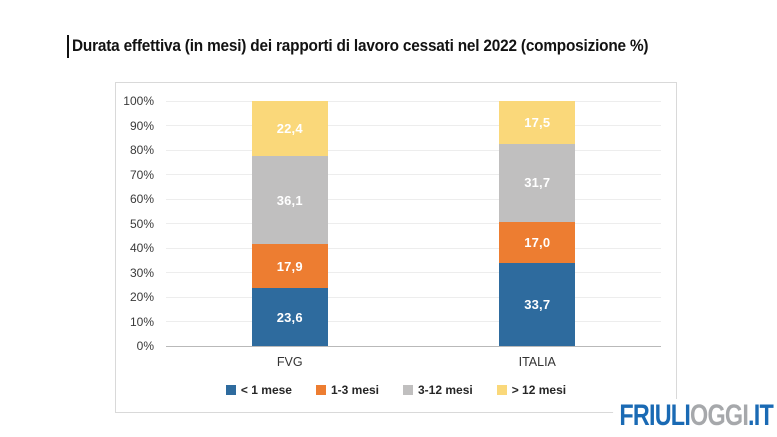 The height and width of the screenshot is (437, 777). Describe the element at coordinates (289, 362) in the screenshot. I see `x-category-label: FVG` at that location.